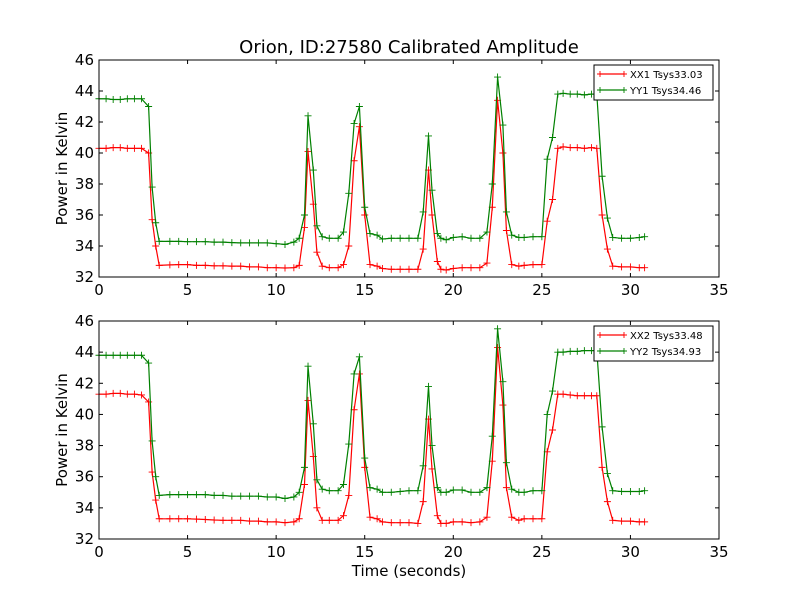  What do you see at coordinates (99, 290) in the screenshot?
I see `x-tick-label: 0` at bounding box center [99, 290].